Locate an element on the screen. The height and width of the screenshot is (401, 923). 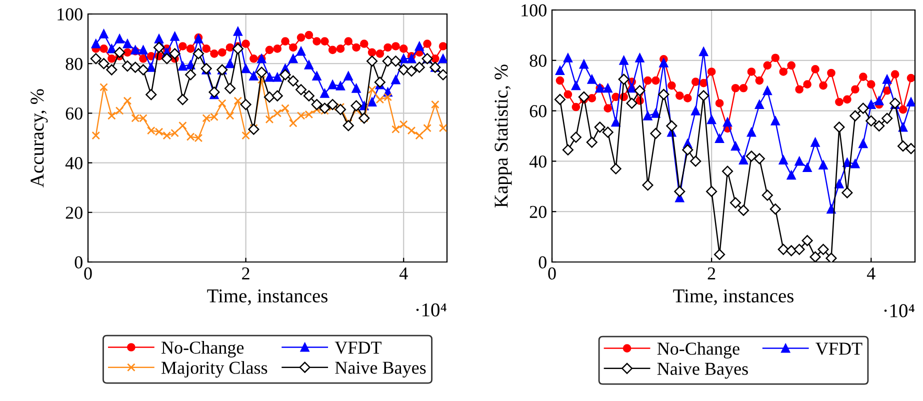
legend-label: Majority Class is located at coordinates (215, 369).